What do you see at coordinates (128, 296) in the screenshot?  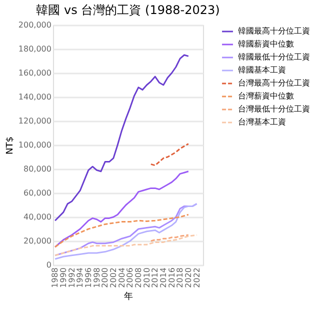 I see `x-axis-title: 年` at bounding box center [128, 296].